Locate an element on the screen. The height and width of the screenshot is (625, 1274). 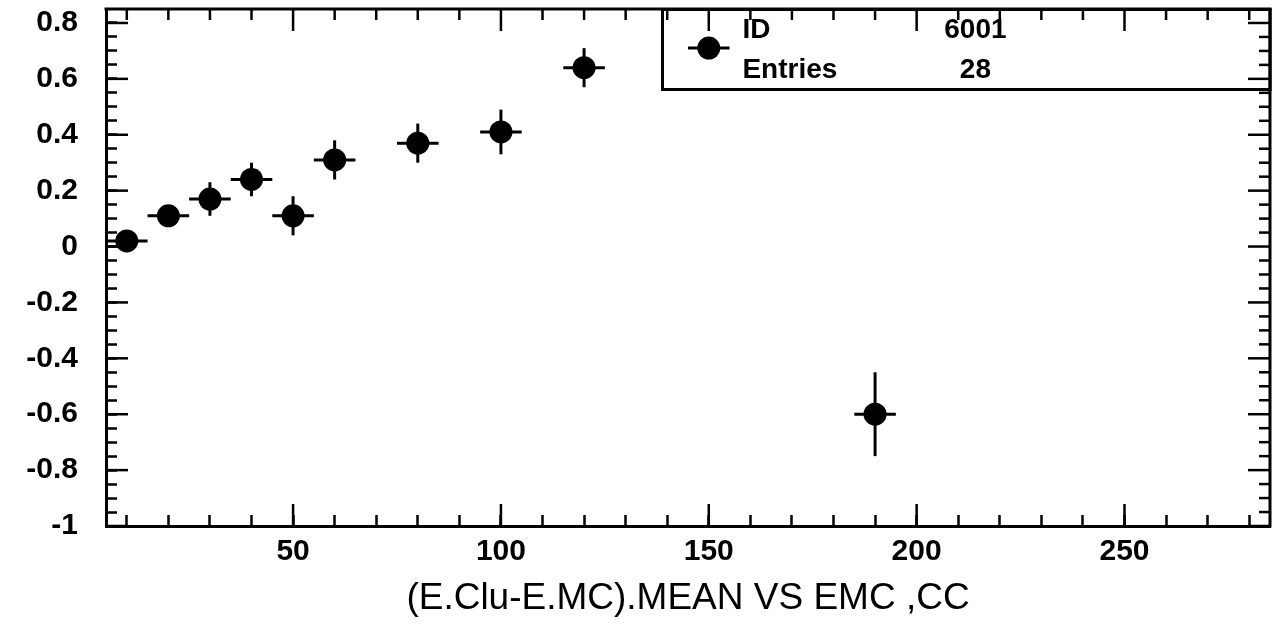
x-tick-label: 50 is located at coordinates (293, 550).